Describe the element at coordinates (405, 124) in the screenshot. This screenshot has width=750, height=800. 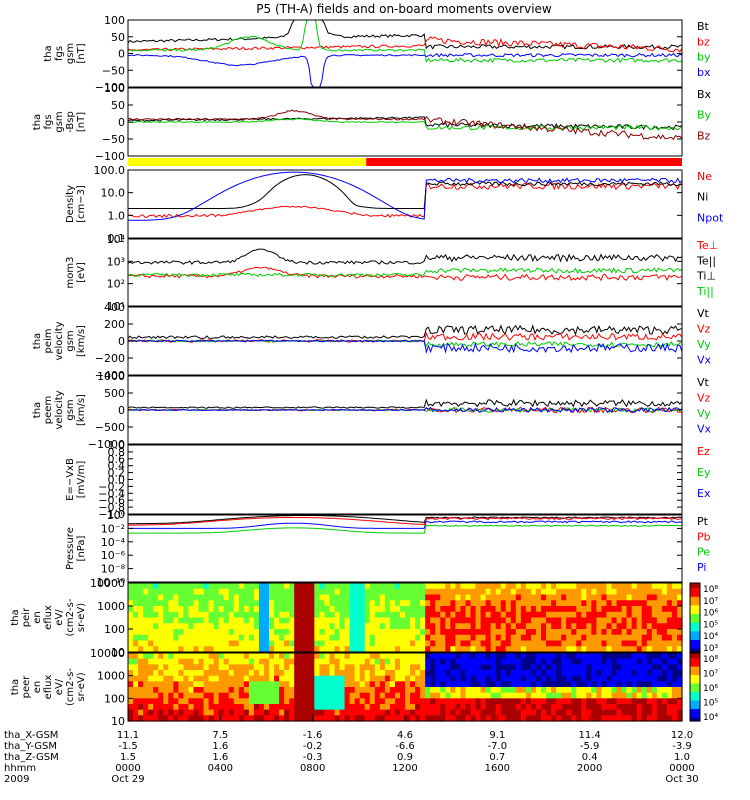
I see `series-line-By` at that location.